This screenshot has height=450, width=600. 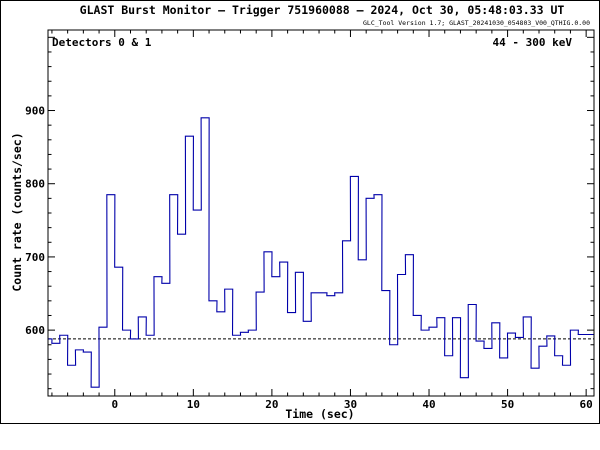 I want to click on x-axis-label: Time (sec), so click(x=319, y=414).